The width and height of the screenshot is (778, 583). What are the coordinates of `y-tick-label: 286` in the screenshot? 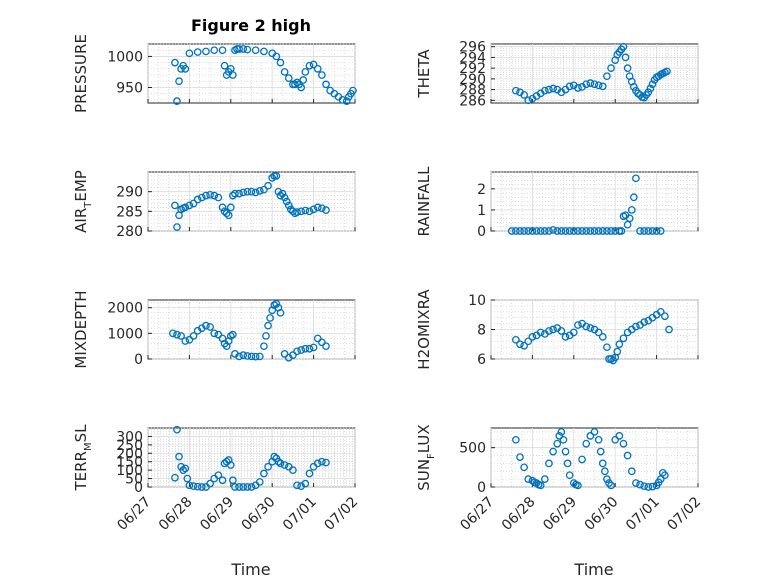 It's located at (472, 101).